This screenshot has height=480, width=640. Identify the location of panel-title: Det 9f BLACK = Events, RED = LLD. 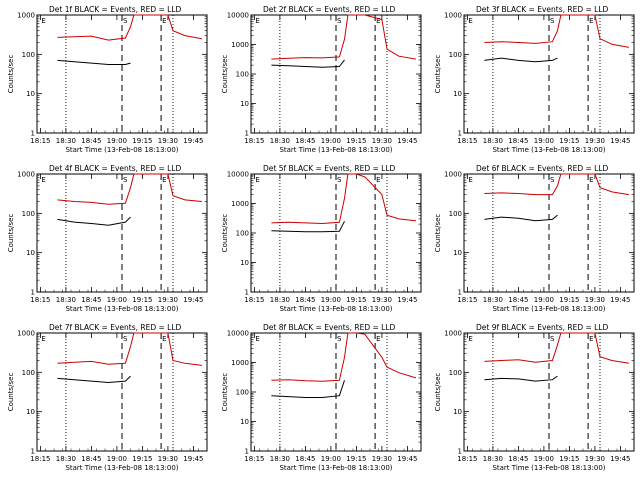
(542, 327).